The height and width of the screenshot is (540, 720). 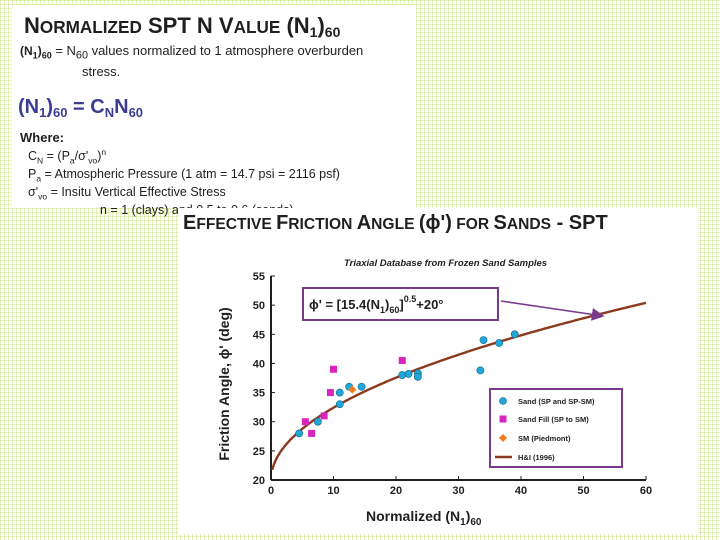 What do you see at coordinates (136, 112) in the screenshot?
I see `formula-sub: 60` at bounding box center [136, 112].